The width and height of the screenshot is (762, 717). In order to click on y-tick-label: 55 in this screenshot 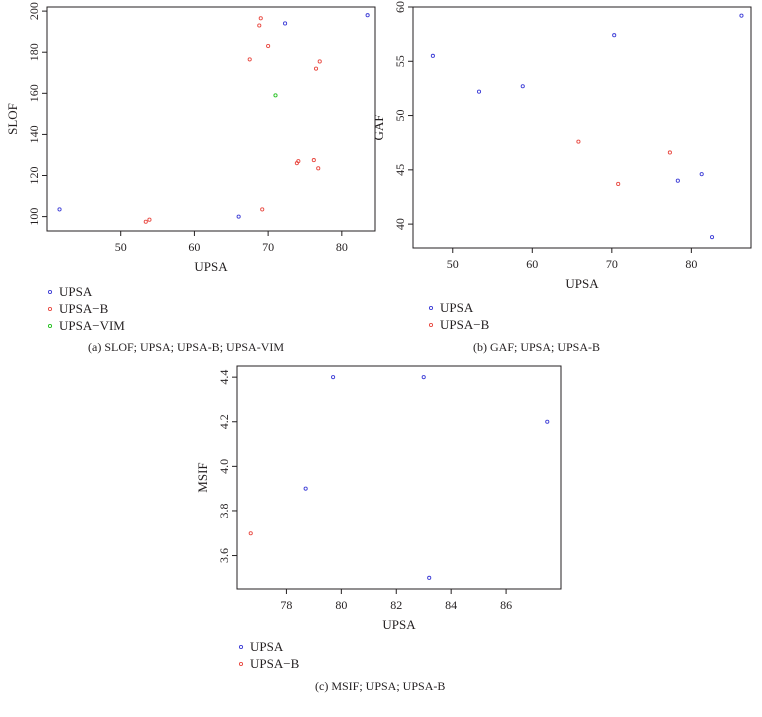, I will do `click(400, 61)`.